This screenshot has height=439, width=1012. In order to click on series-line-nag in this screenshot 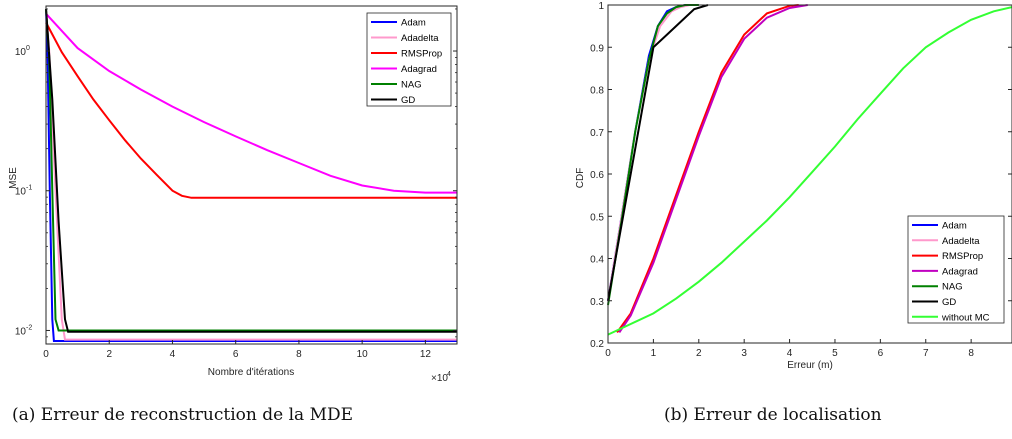, I will do `click(653, 155)`.